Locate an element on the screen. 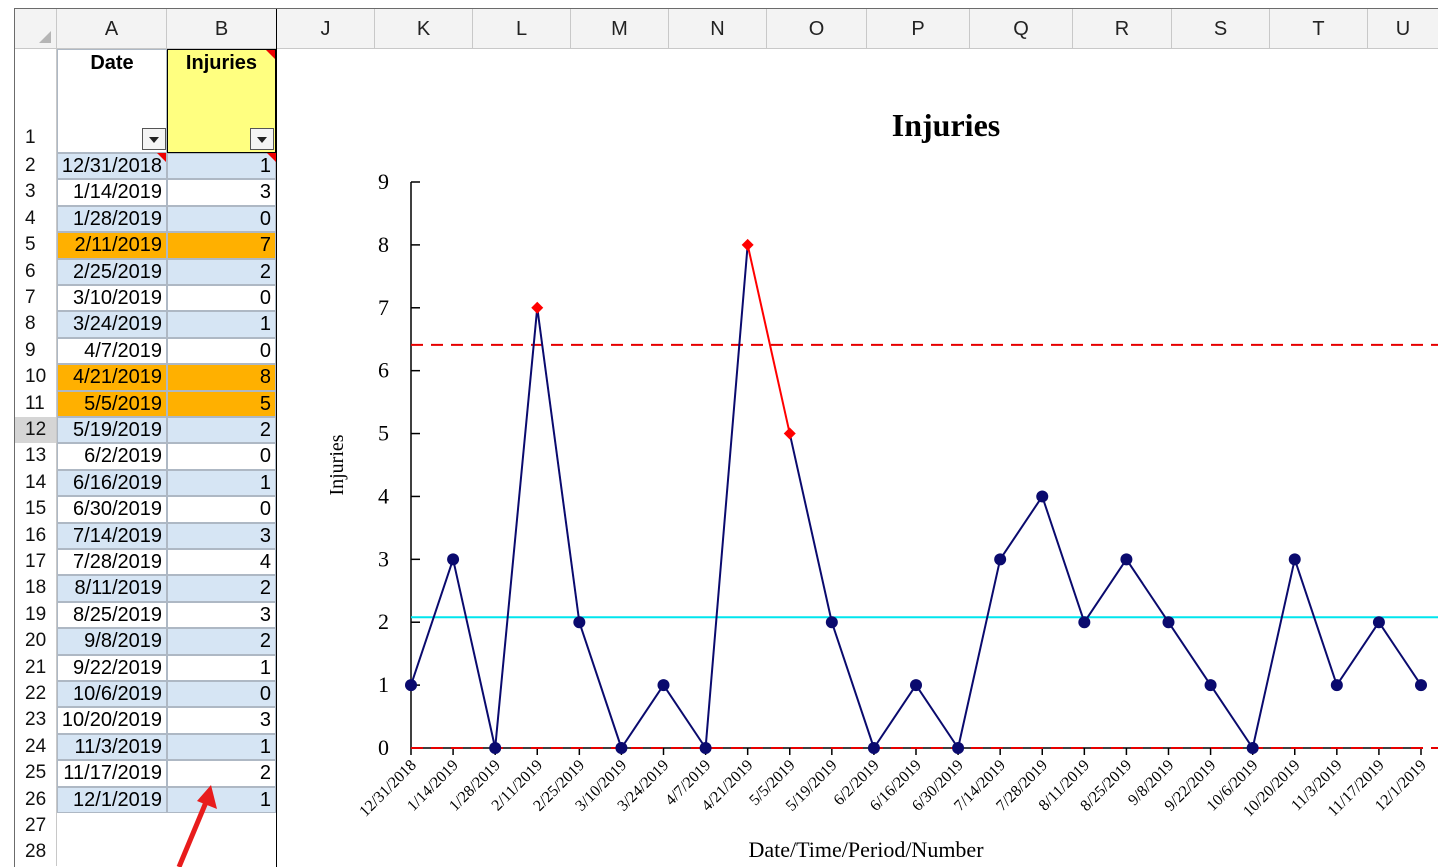 The image size is (1438, 867). date-cell: 9/22/2019 is located at coordinates (112, 667).